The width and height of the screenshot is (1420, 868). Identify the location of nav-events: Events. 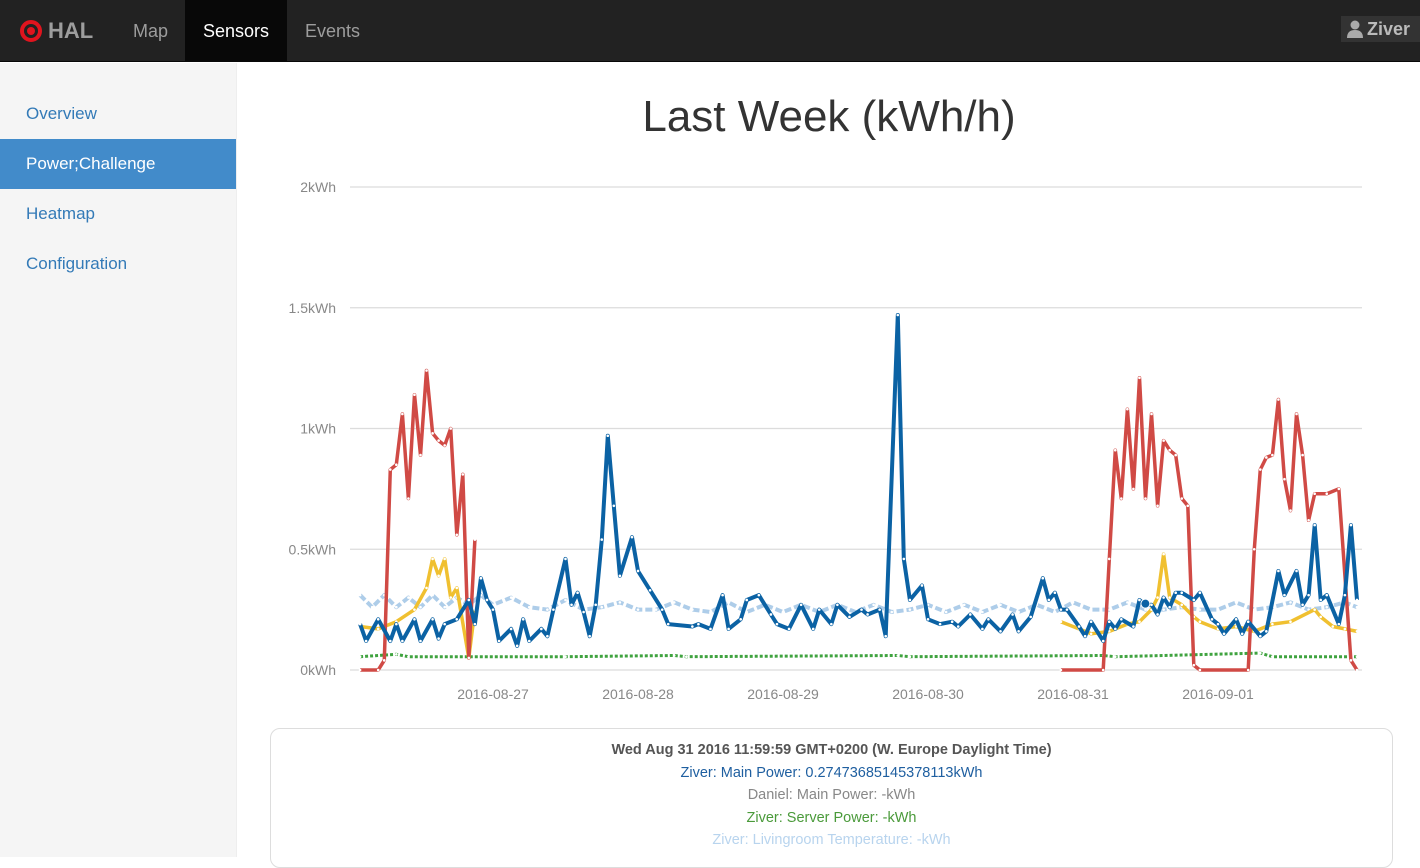
(333, 31).